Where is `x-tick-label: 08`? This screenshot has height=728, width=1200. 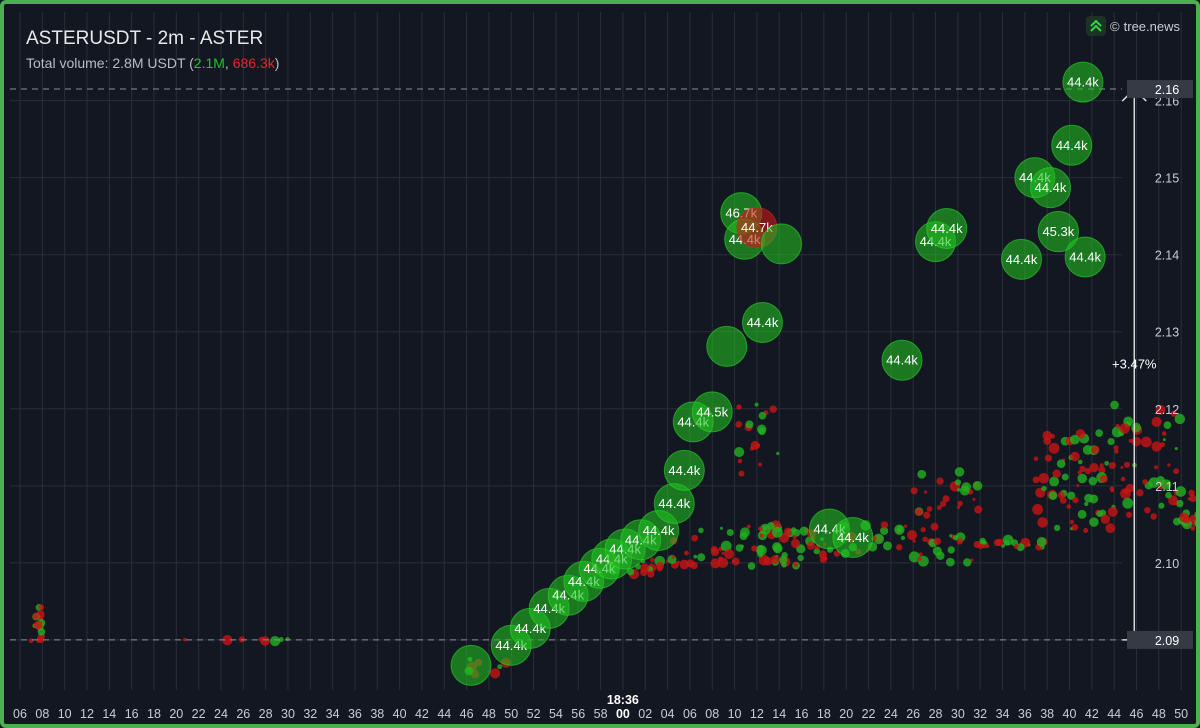
x-tick-label: 08 is located at coordinates (712, 714).